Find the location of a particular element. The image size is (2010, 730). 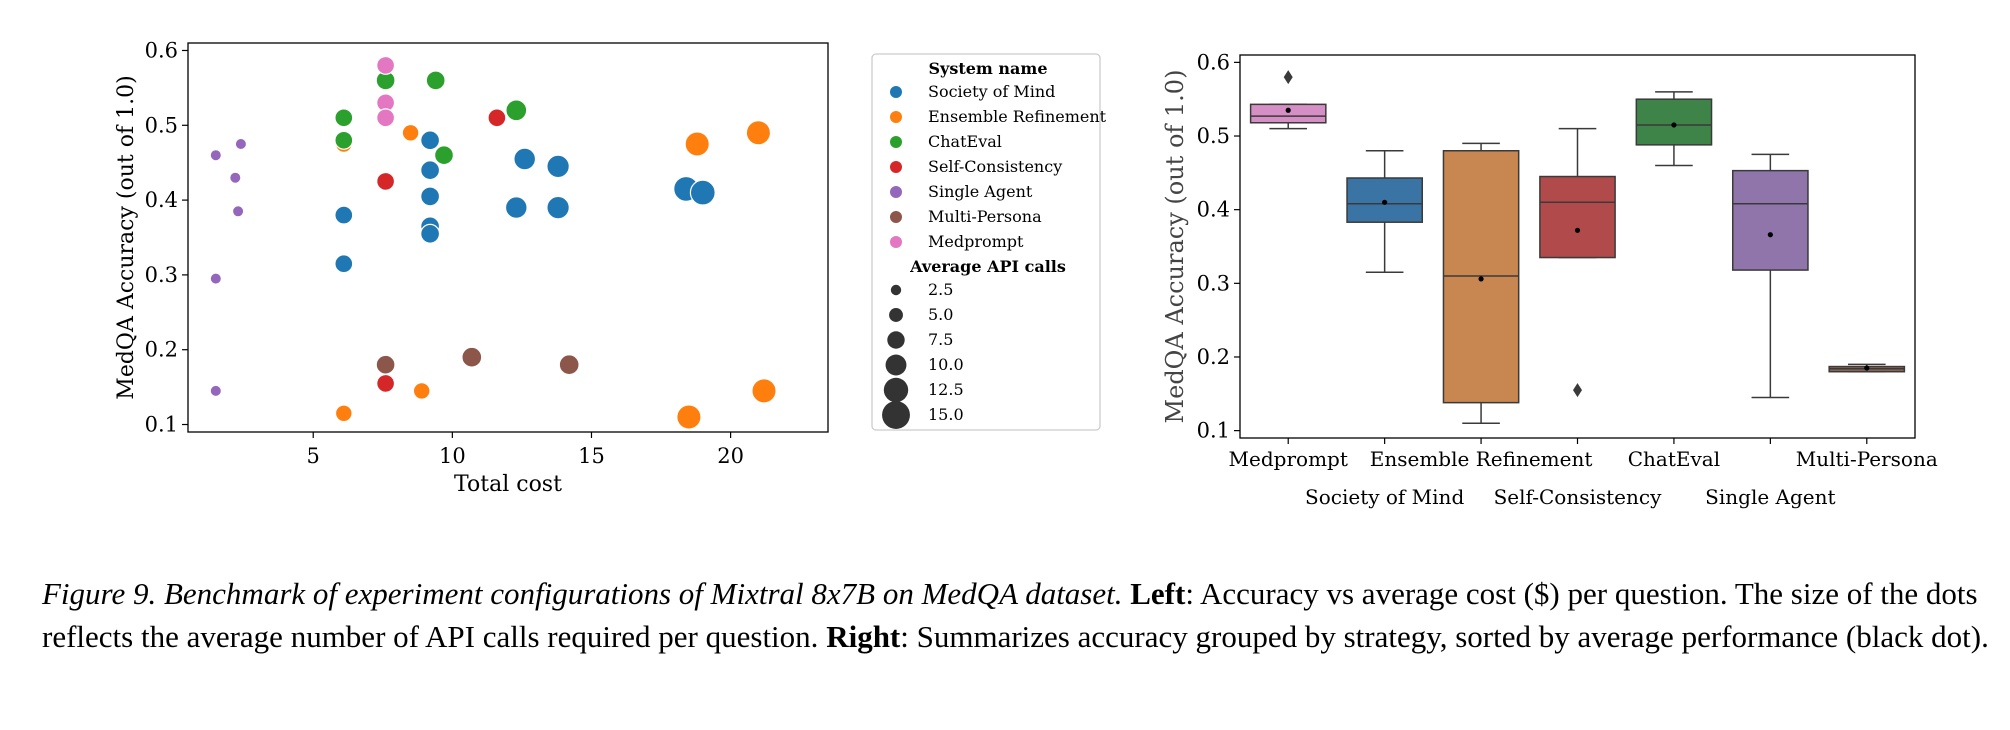

x-tick-label: Society of Mind is located at coordinates (1384, 497).